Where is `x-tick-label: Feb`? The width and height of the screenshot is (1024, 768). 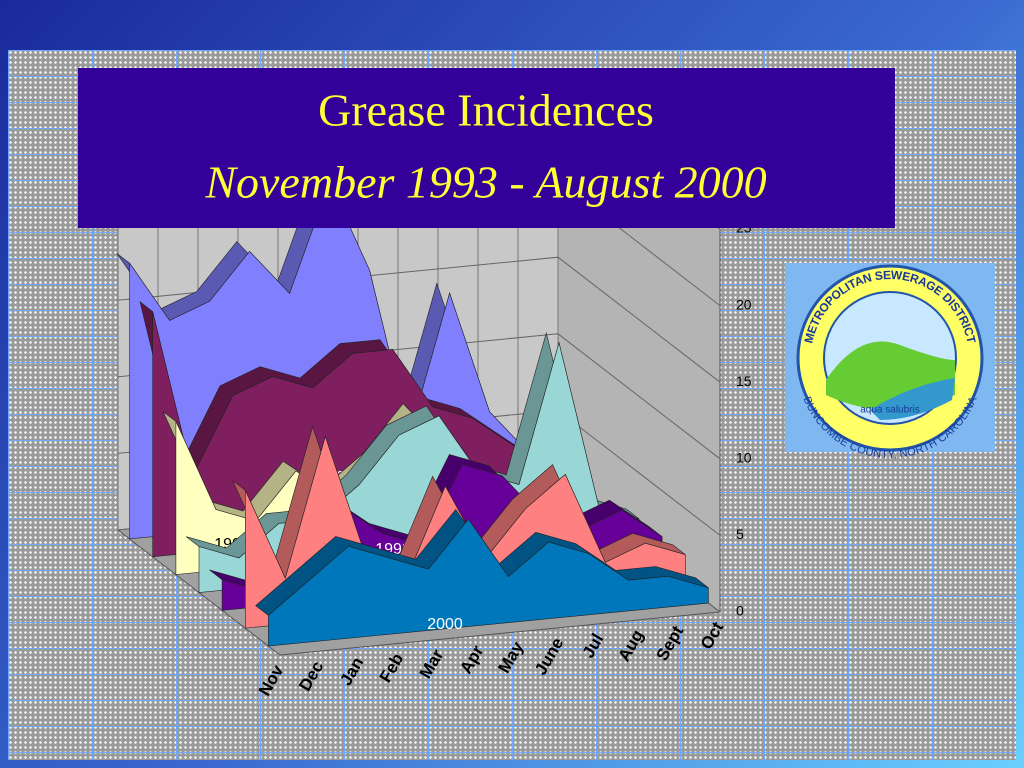
x-tick-label: Feb is located at coordinates (392, 668).